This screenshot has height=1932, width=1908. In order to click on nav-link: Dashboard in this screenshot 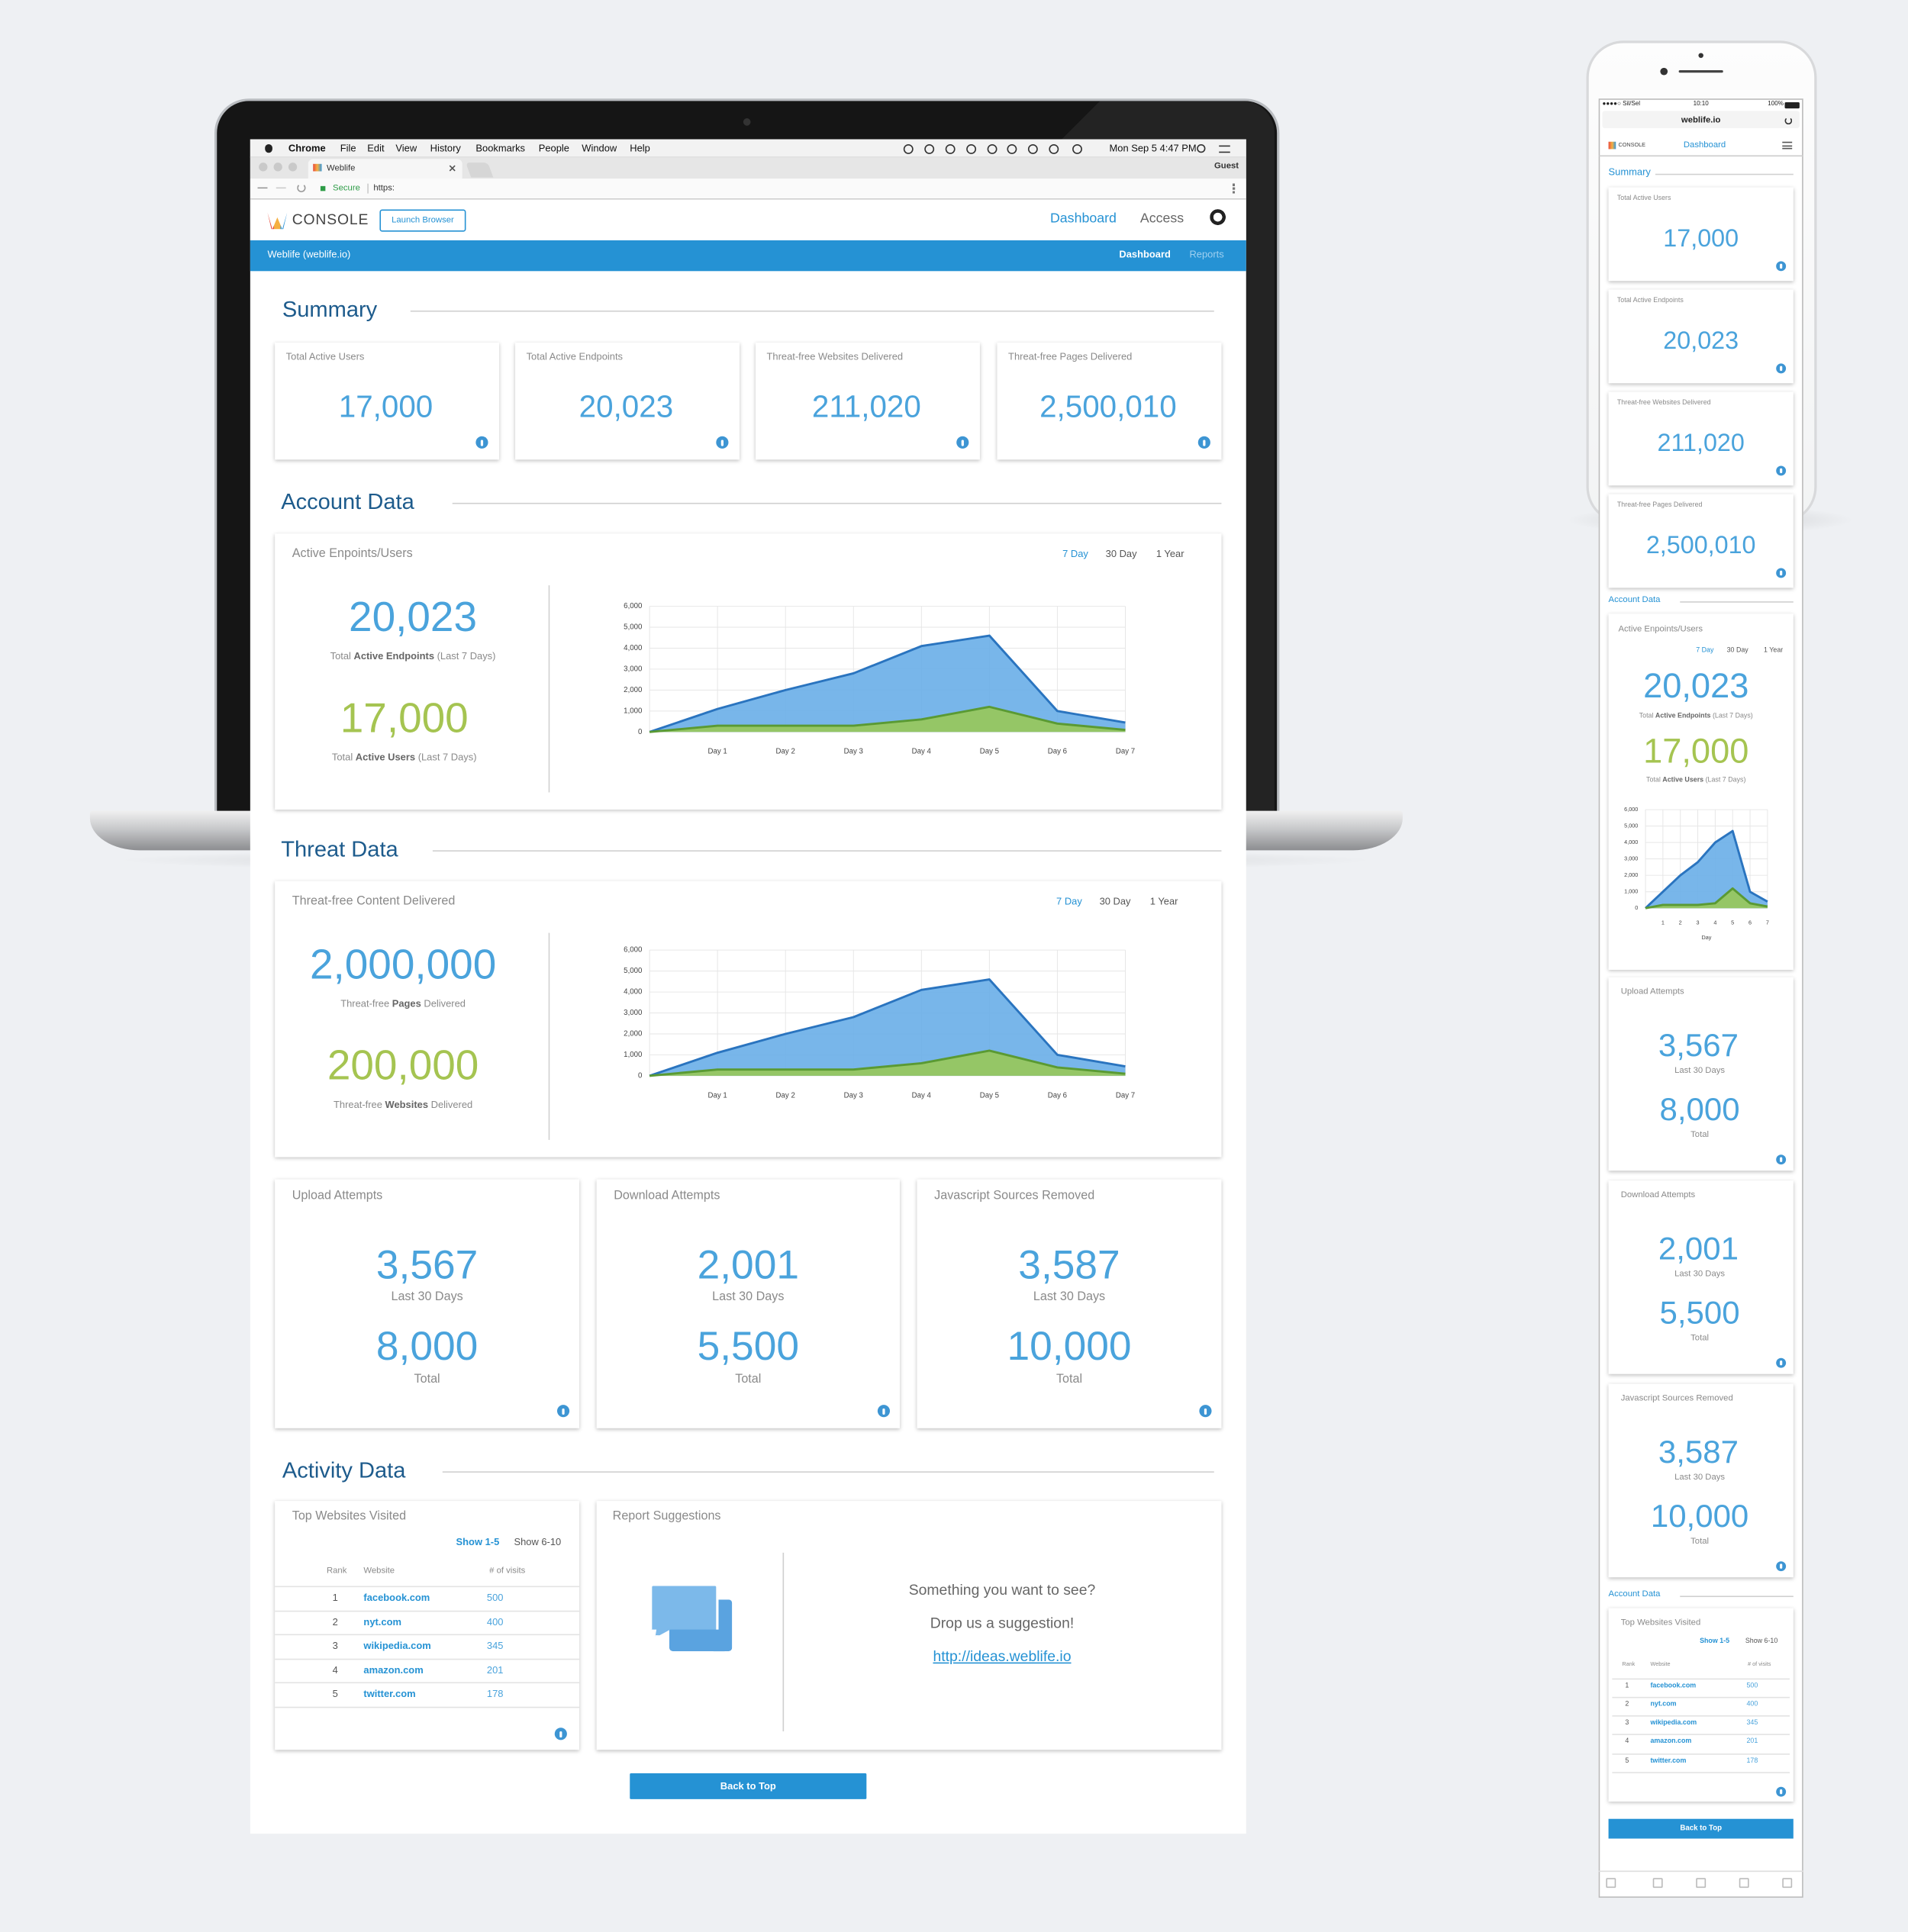, I will do `click(1083, 219)`.